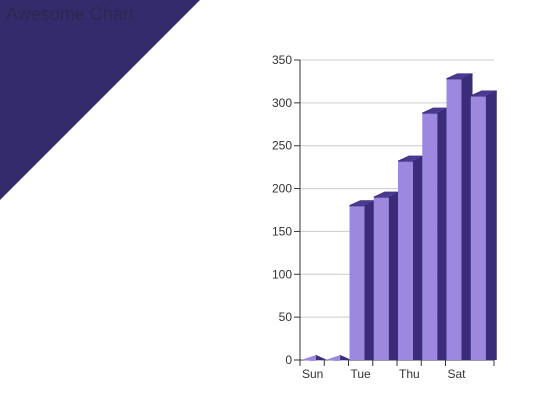 This screenshot has height=420, width=550. I want to click on x-tick-label: Sat, so click(457, 374).